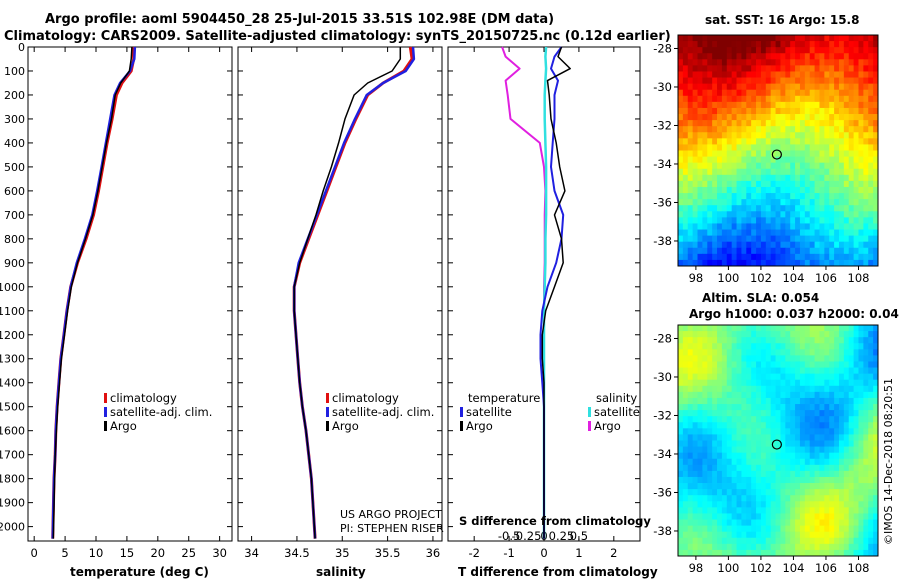 The width and height of the screenshot is (900, 580). Describe the element at coordinates (662, 377) in the screenshot. I see `sla-map-lat-label: -30` at that location.